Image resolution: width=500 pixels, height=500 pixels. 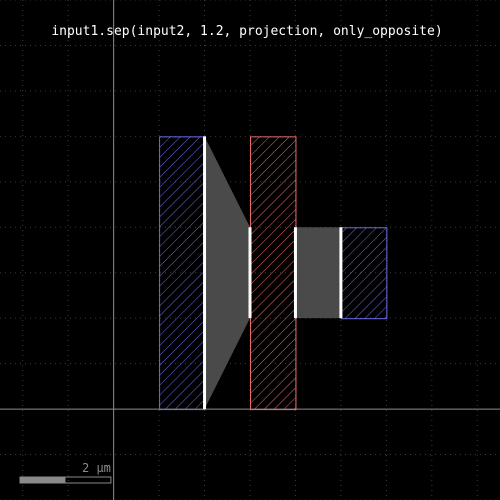 I want to click on input1-left-rect, so click(x=182, y=273).